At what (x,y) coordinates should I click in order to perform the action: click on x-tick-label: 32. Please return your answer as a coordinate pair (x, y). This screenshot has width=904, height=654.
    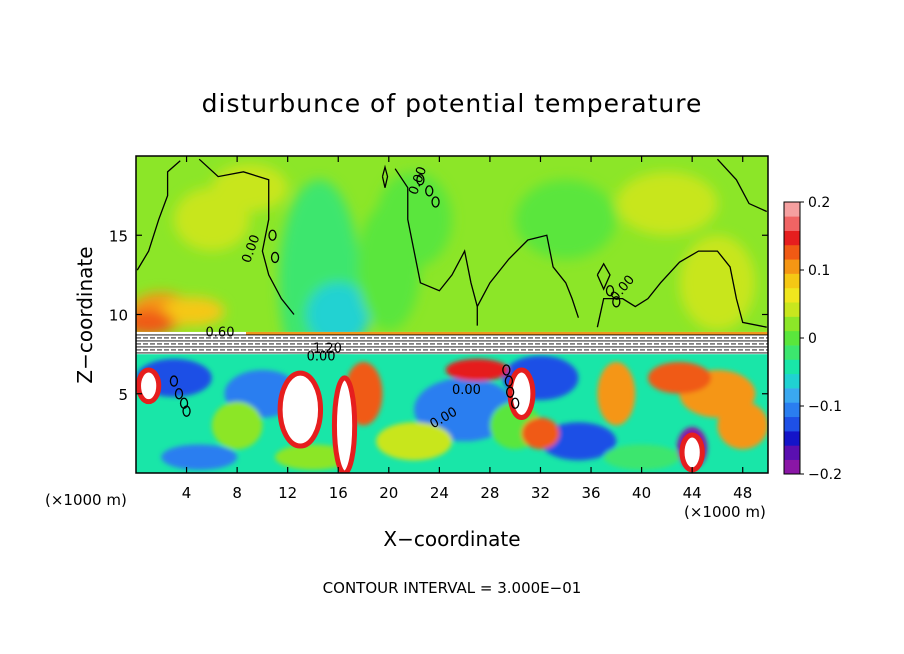
    Looking at the image, I should click on (540, 493).